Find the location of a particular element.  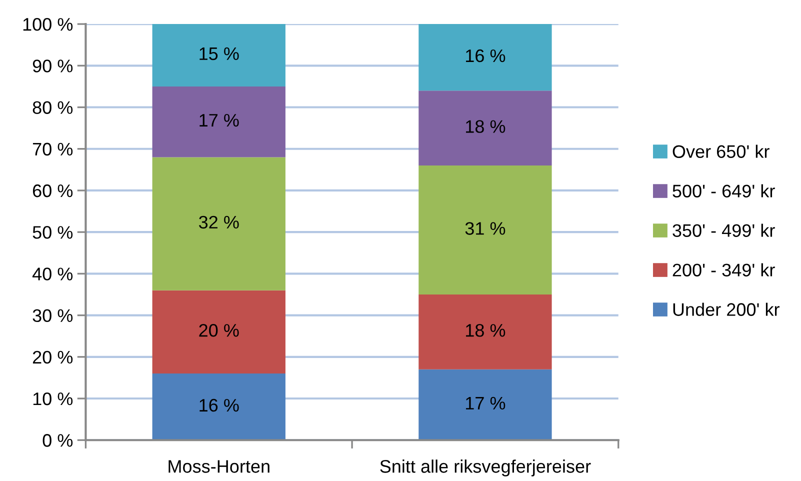

legend-label: Under 200' kr is located at coordinates (726, 309).